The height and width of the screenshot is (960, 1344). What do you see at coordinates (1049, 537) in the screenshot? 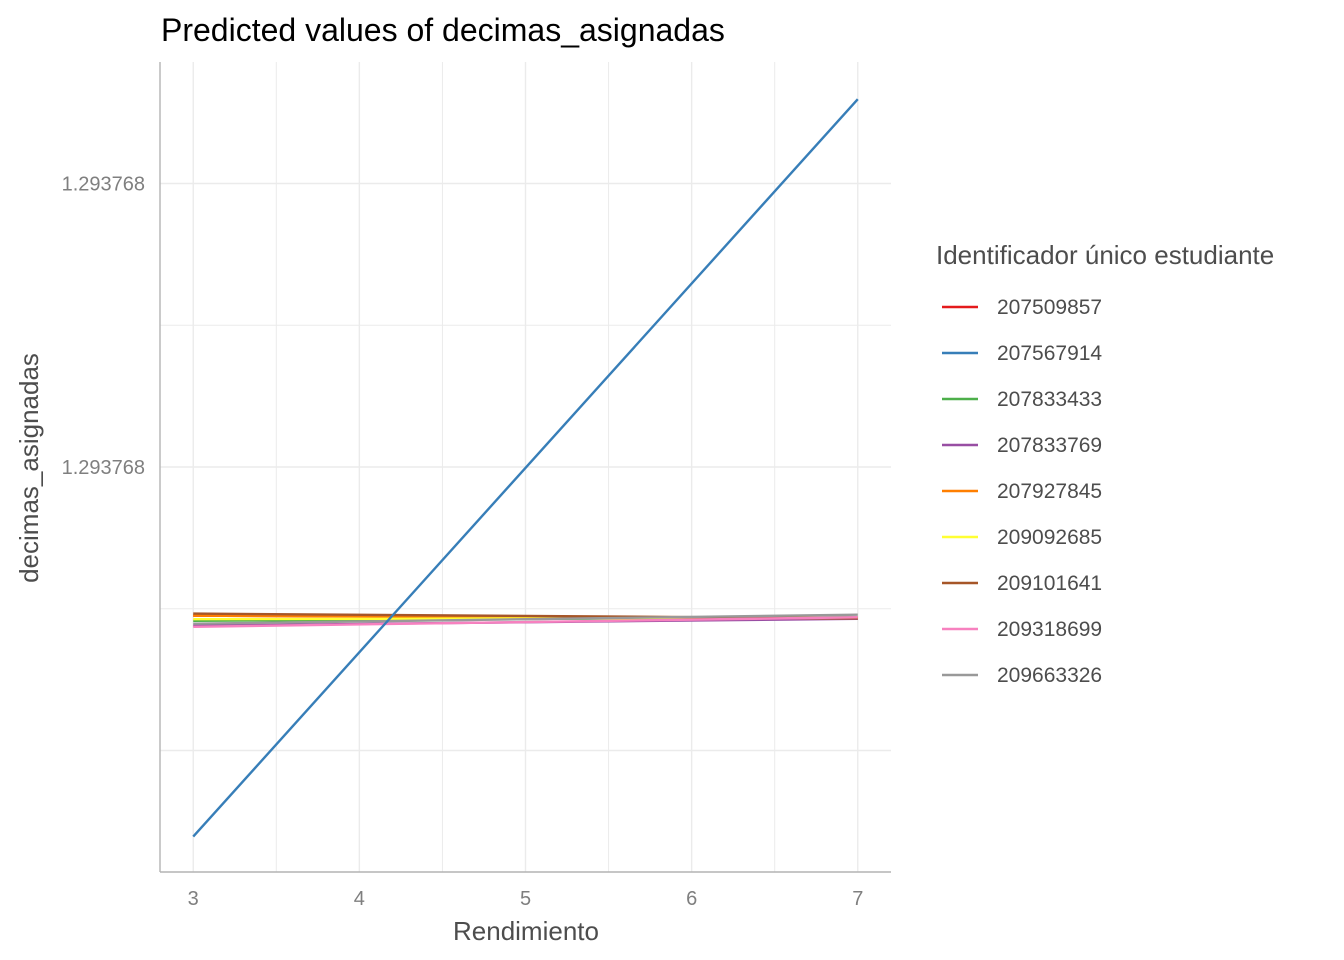
I see `legend-label-209092685: 209092685` at bounding box center [1049, 537].